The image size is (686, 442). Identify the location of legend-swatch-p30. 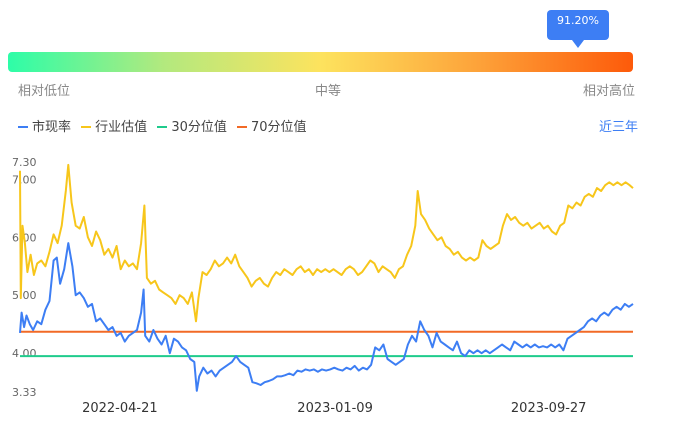
(162, 126).